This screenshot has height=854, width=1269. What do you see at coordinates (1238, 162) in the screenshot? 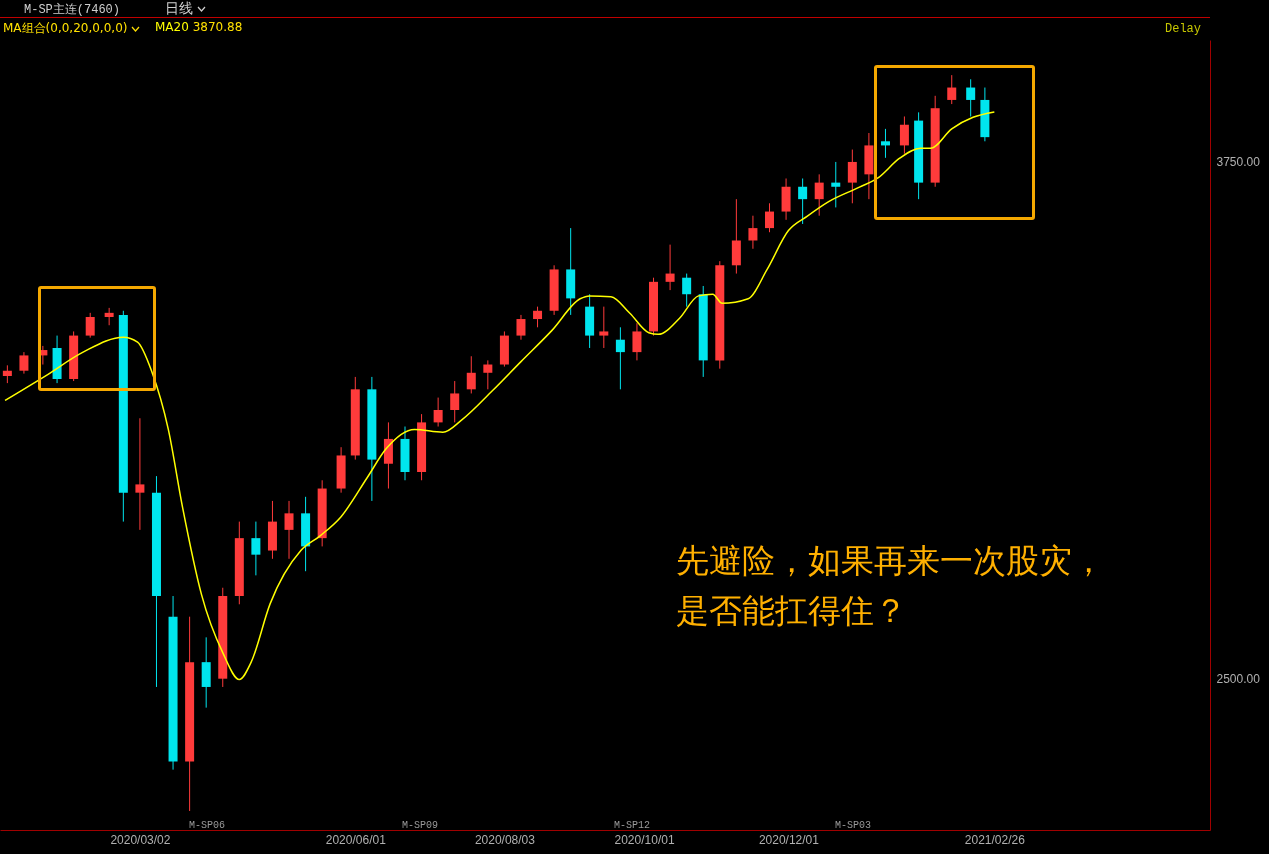
I see `y-tick-label: 3750.00` at bounding box center [1238, 162].